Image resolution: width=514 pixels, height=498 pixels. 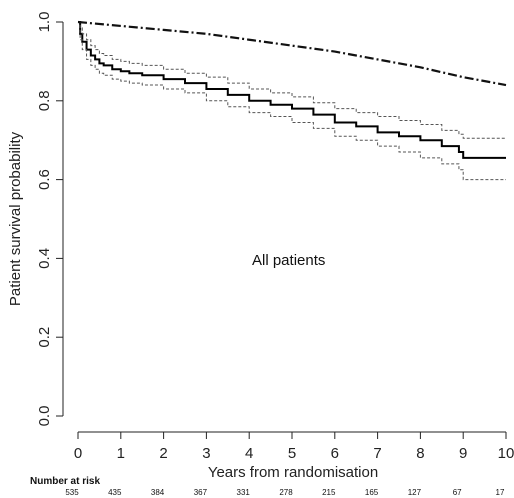 I want to click on number-at-risk-value: 165, so click(x=372, y=492).